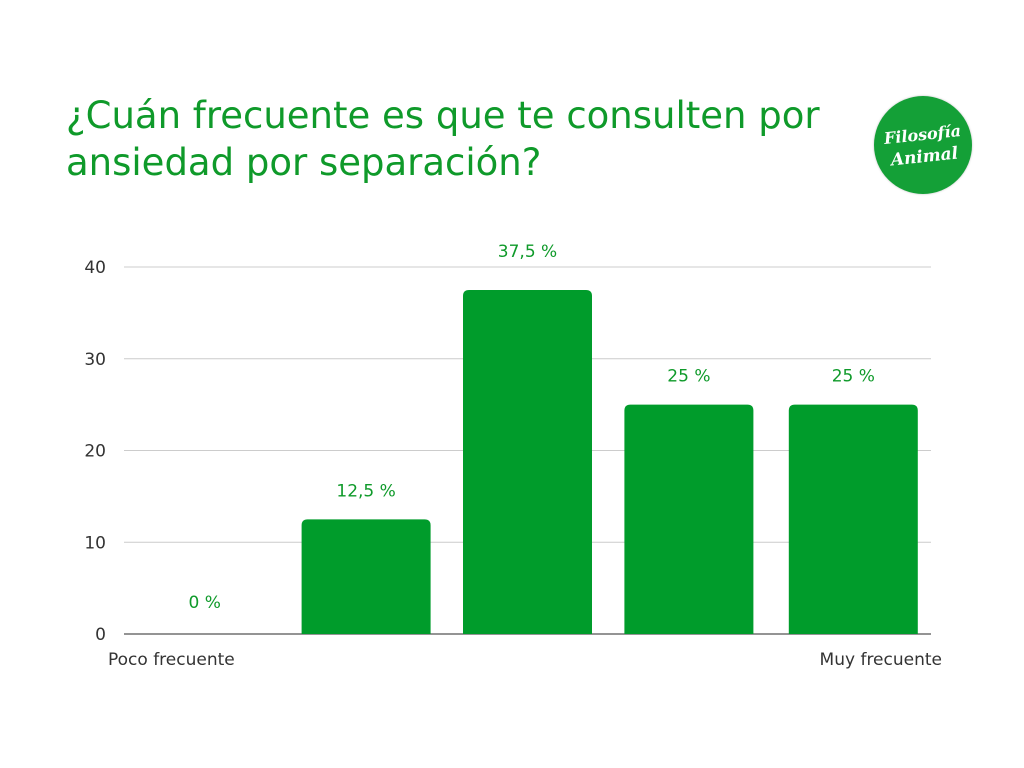 The width and height of the screenshot is (1024, 768). Describe the element at coordinates (365, 491) in the screenshot. I see `data-label: 12,5 %` at that location.